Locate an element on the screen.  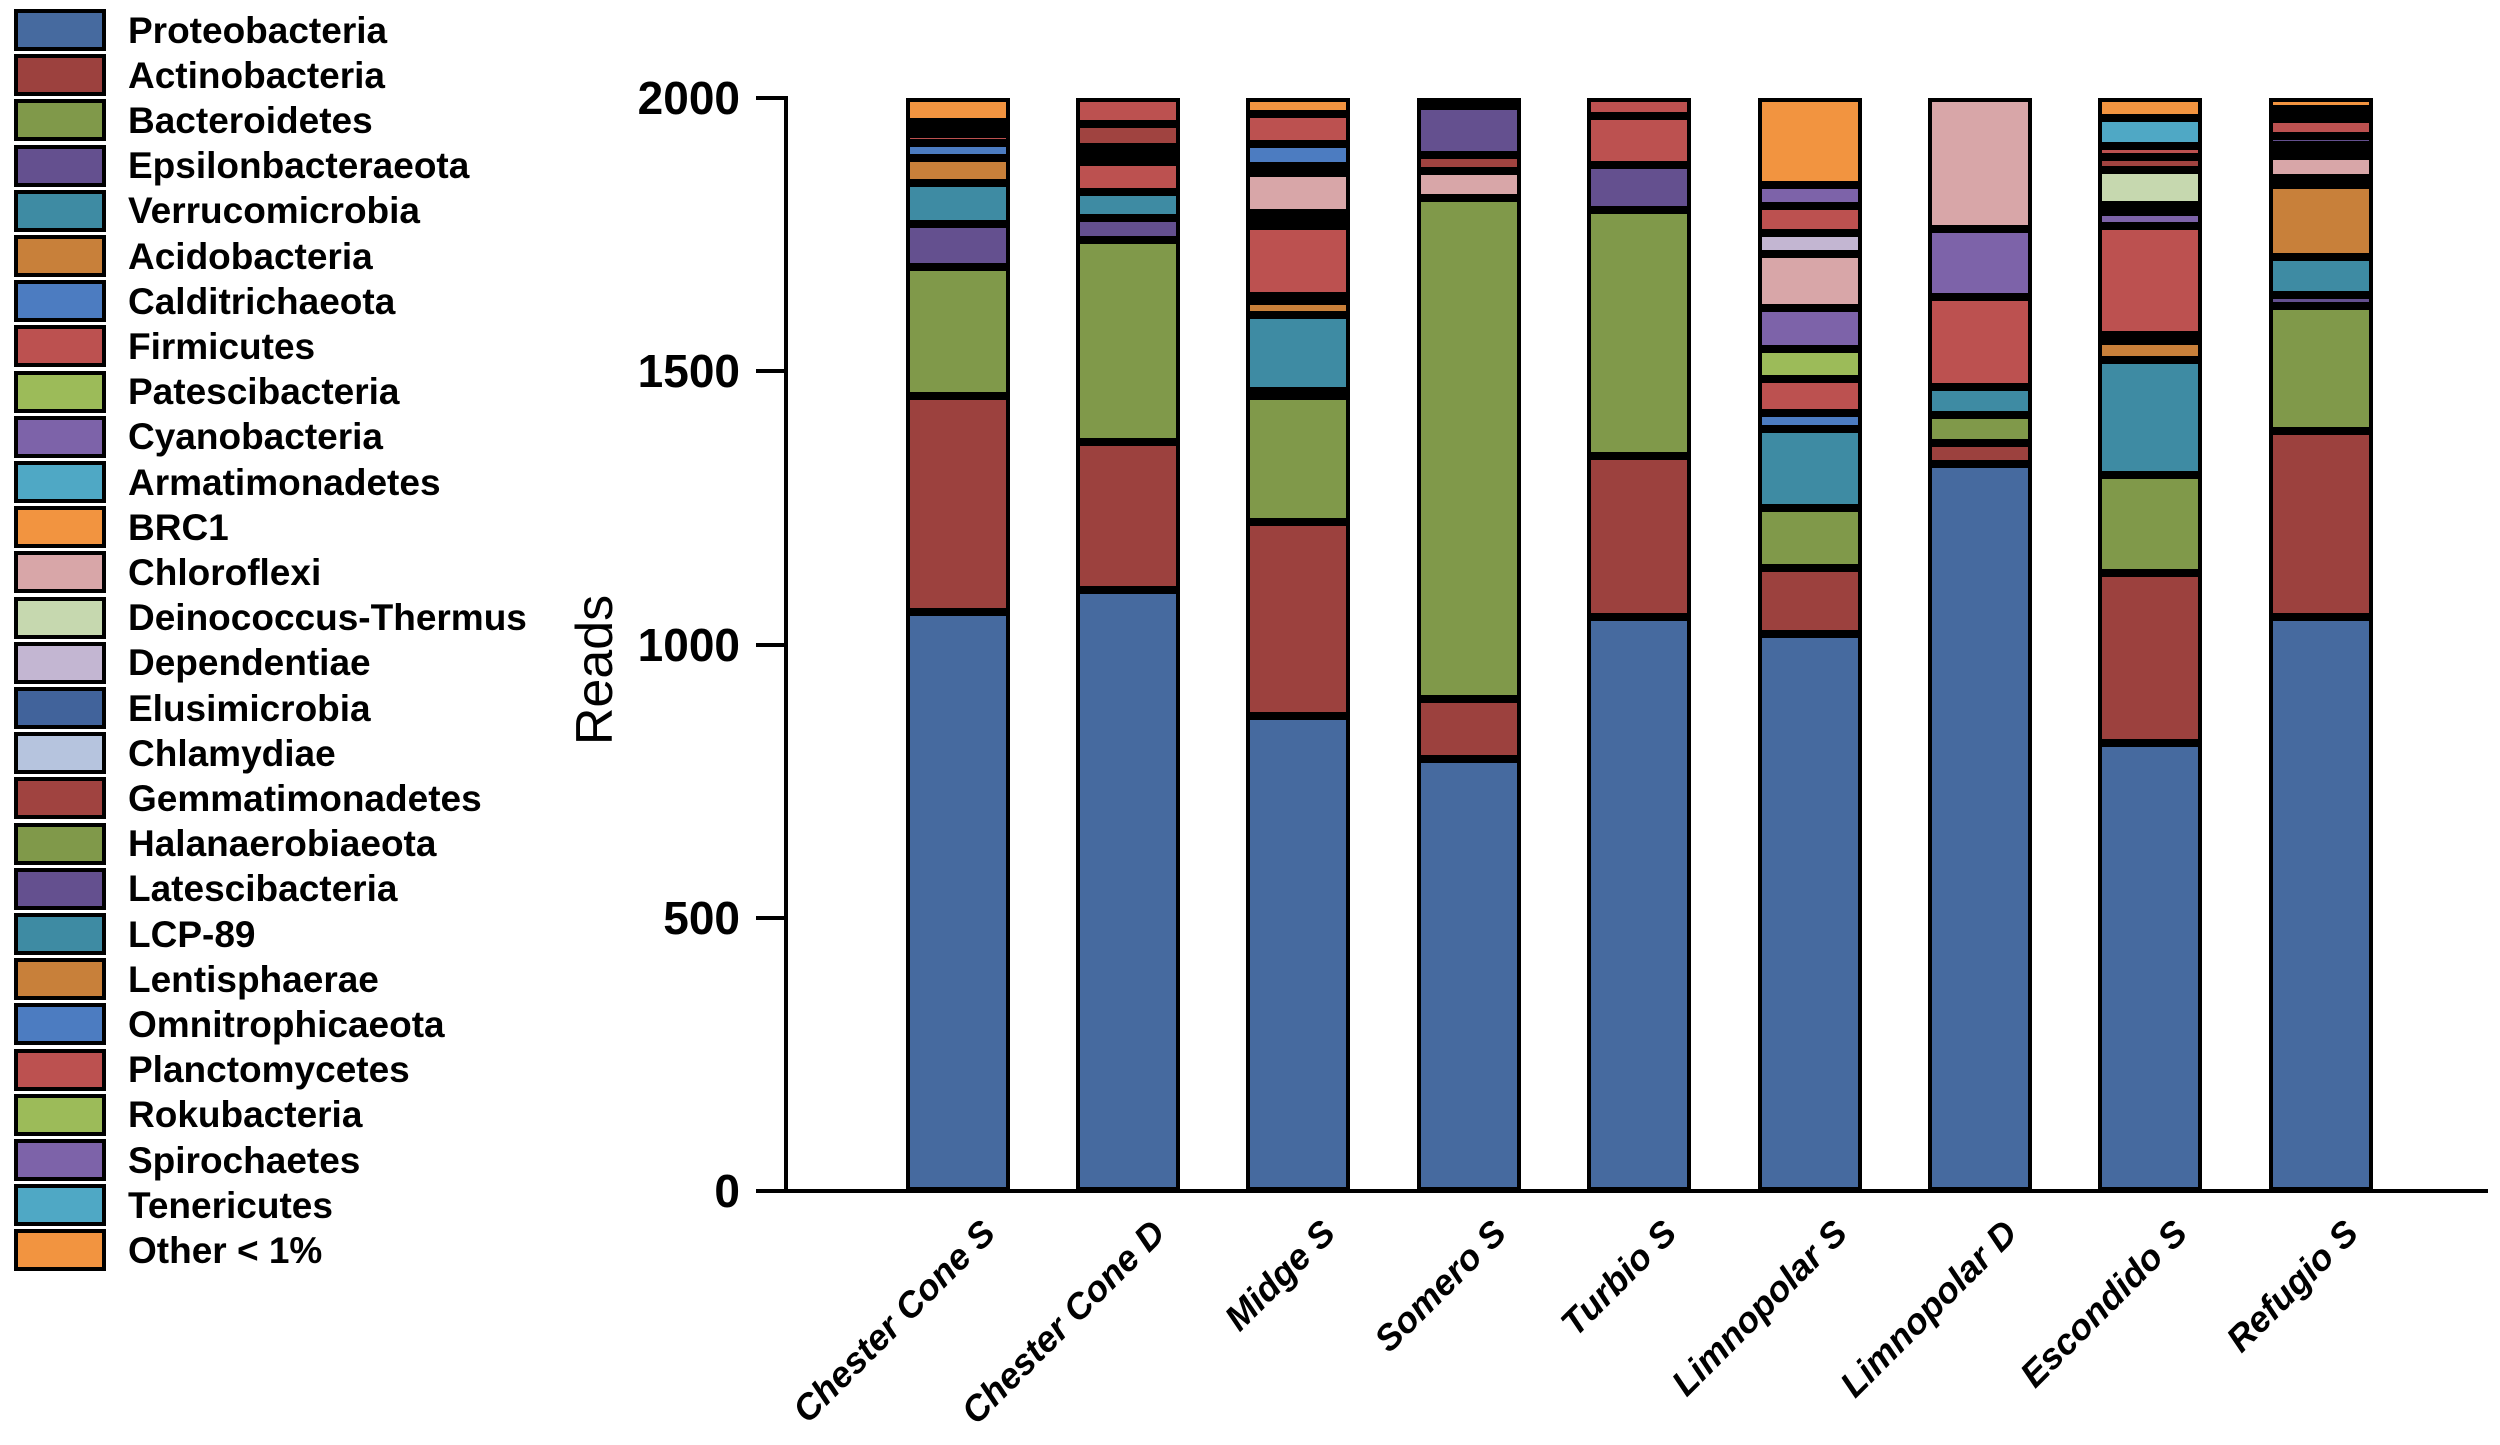
legend-label: Deinococcus-Thermus is located at coordinates (327, 618).